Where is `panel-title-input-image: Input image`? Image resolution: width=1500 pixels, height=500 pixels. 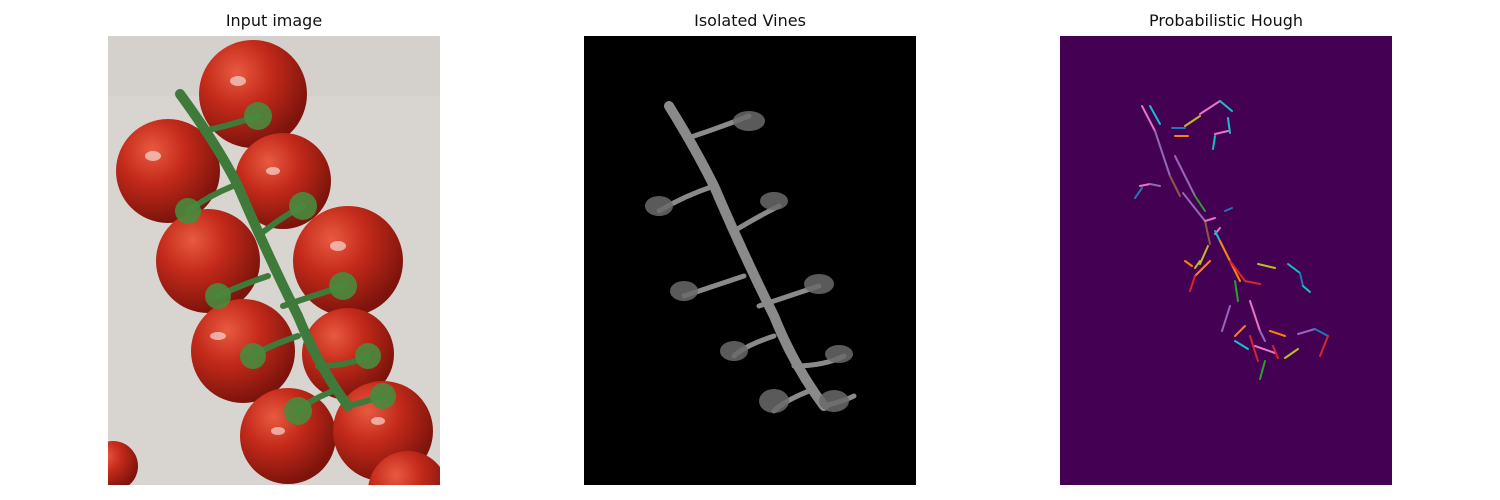 panel-title-input-image: Input image is located at coordinates (274, 20).